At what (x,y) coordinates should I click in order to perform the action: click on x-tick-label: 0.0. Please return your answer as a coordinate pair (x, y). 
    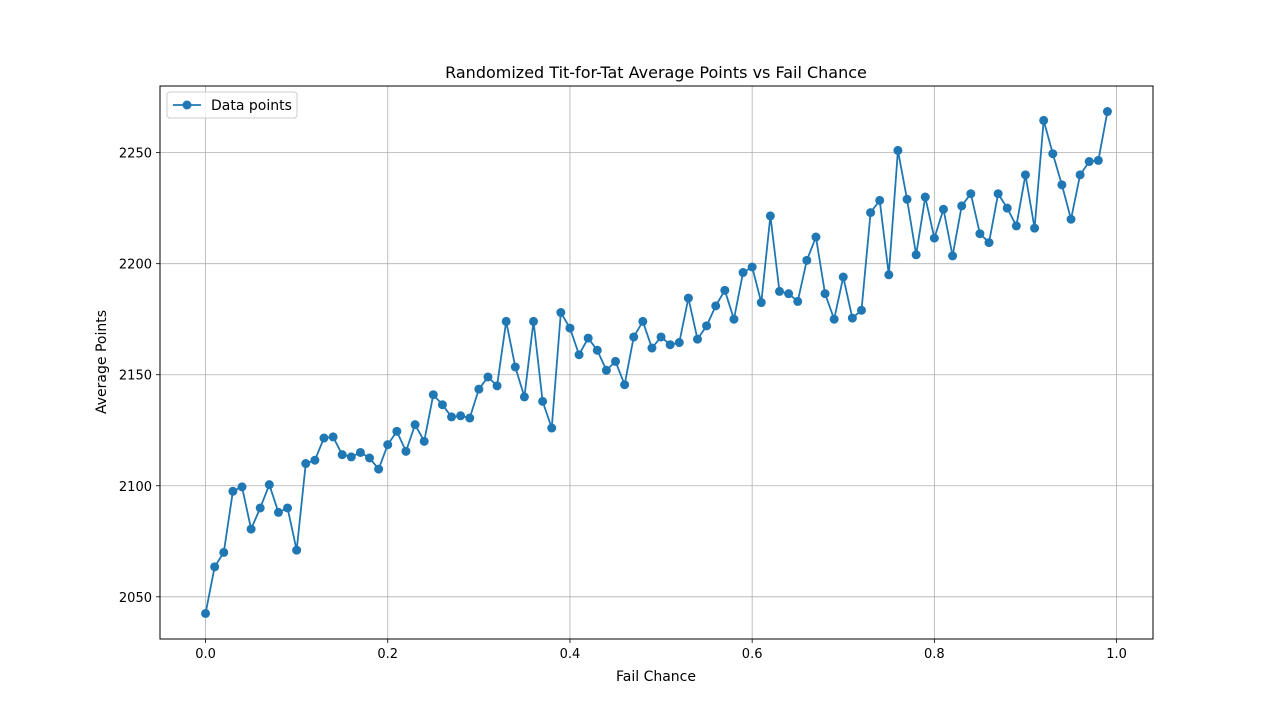
    Looking at the image, I should click on (205, 654).